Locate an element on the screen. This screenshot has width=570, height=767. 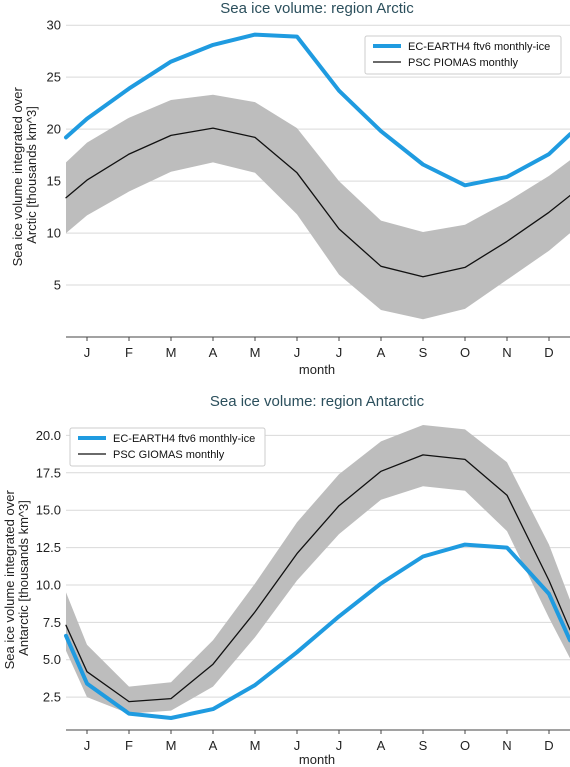
arctic-y-ticks: 5 10 15 20 25 30 is located at coordinates (54, 155).